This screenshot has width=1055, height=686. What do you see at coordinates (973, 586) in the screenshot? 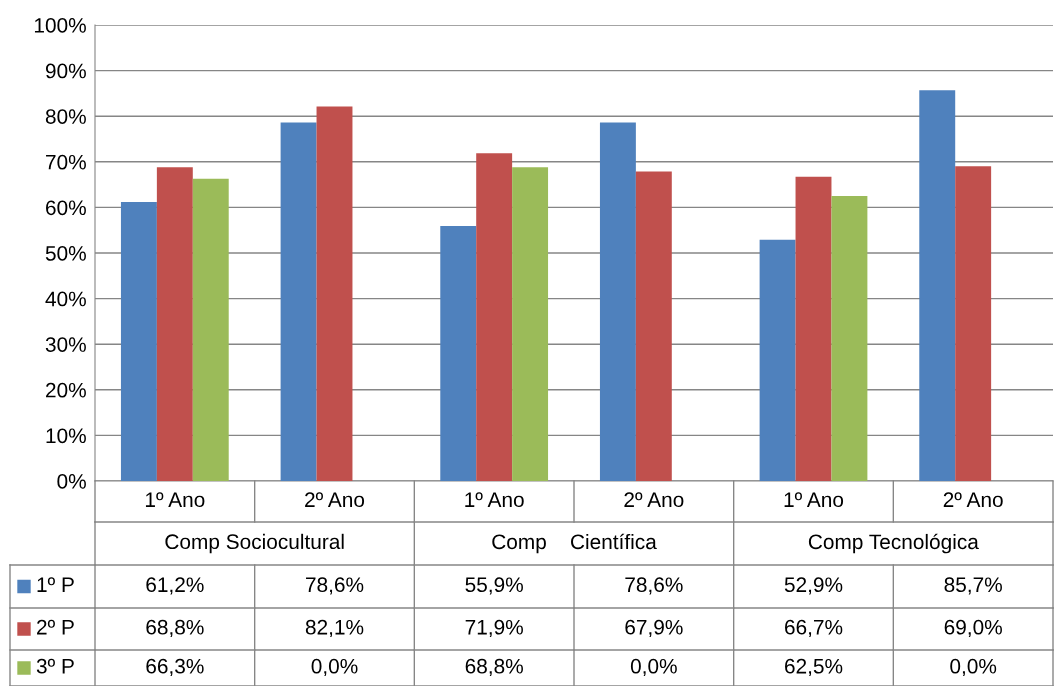
I see `data-label: 85,7%` at bounding box center [973, 586].